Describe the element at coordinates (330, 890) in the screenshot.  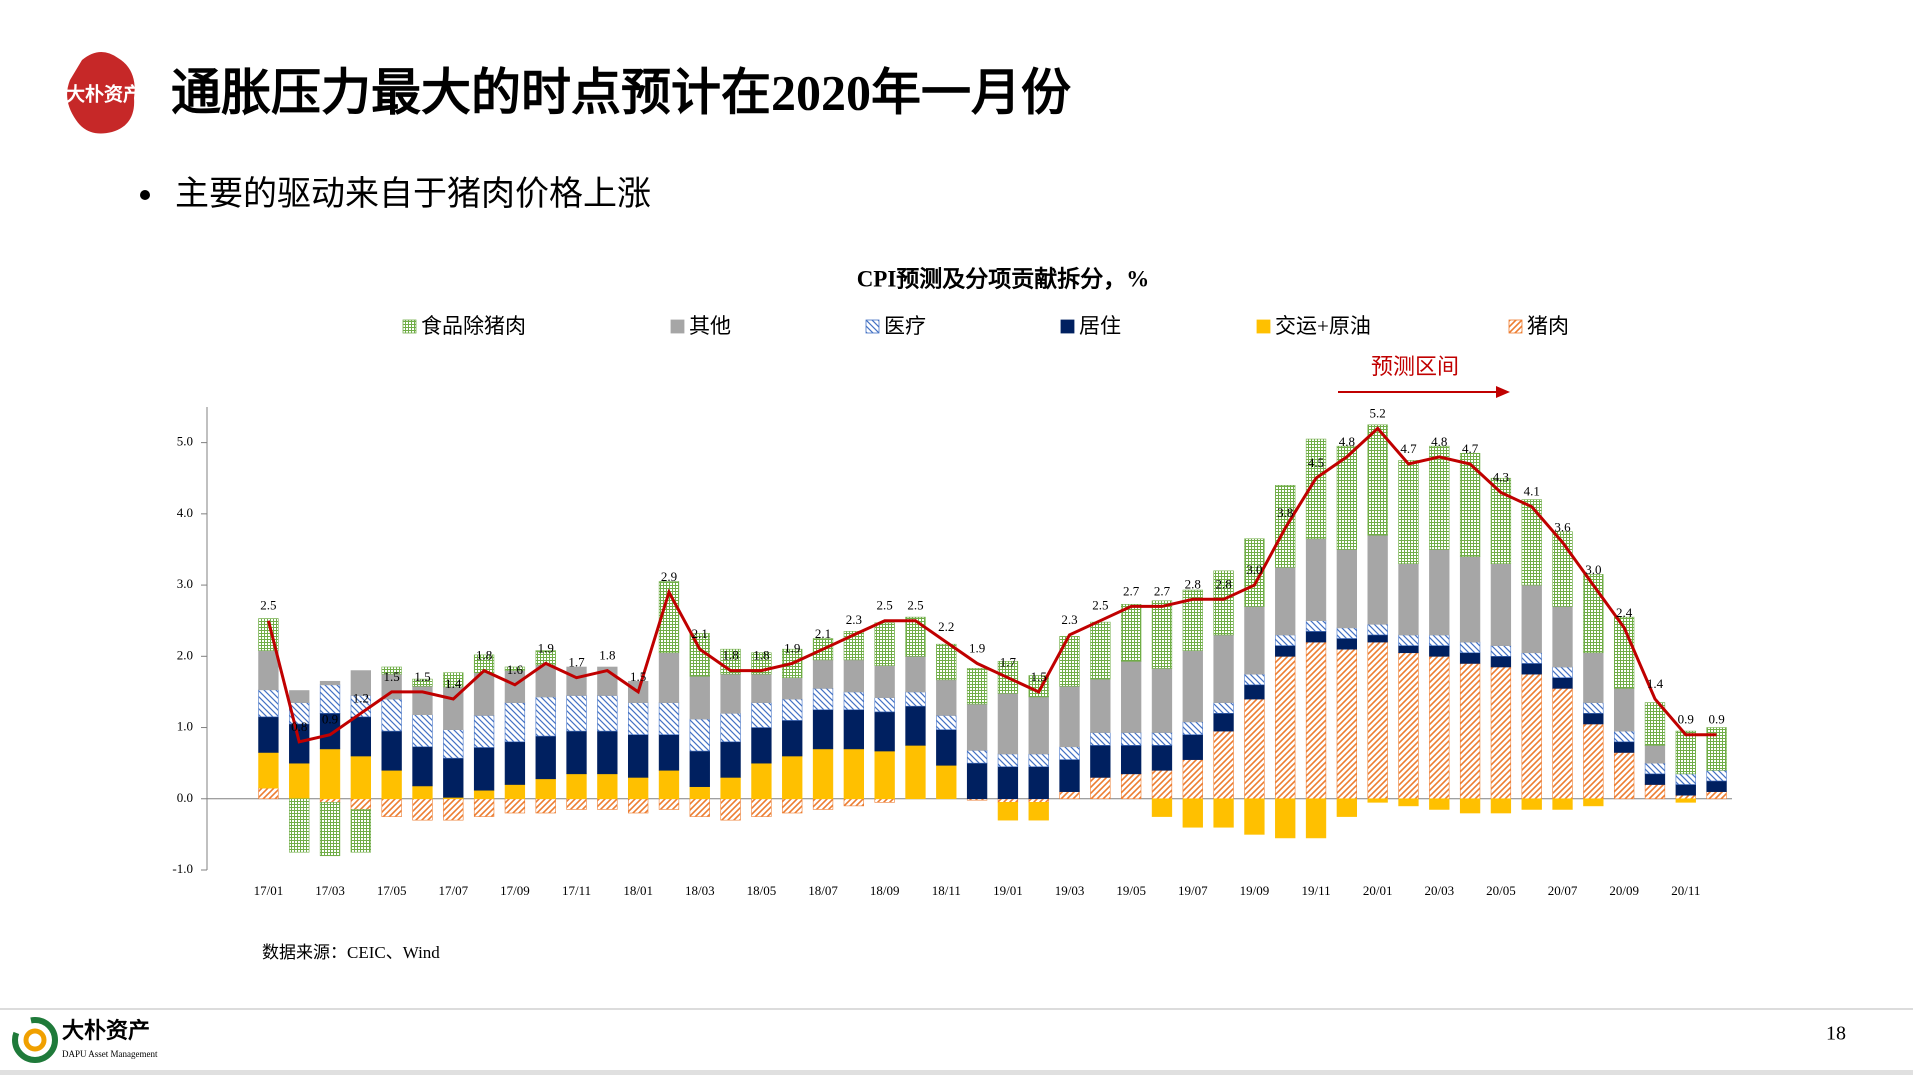
I see `x-tick-label: 17/03` at that location.